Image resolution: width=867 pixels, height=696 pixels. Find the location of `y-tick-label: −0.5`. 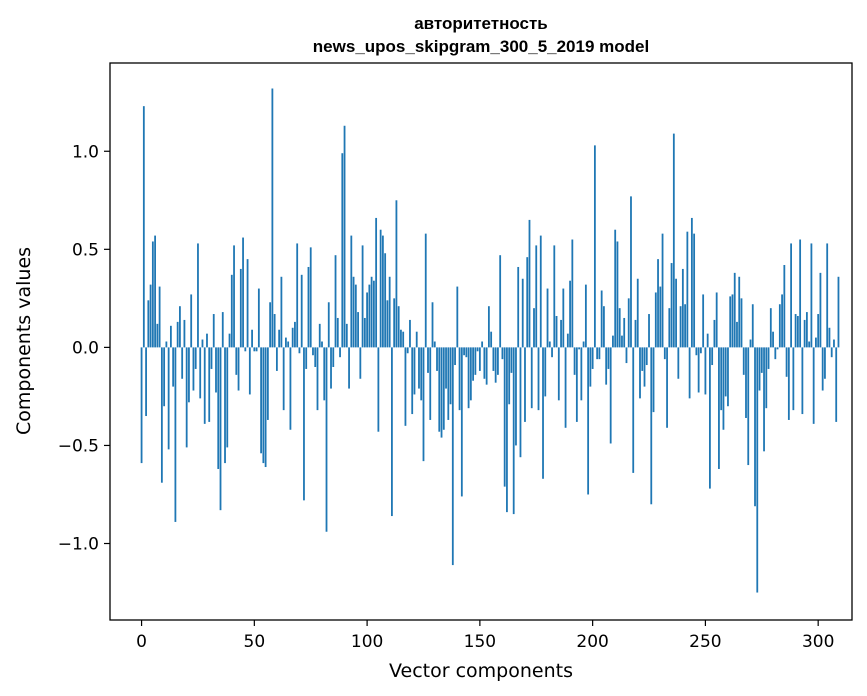

y-tick-label: −0.5 is located at coordinates (78, 446).